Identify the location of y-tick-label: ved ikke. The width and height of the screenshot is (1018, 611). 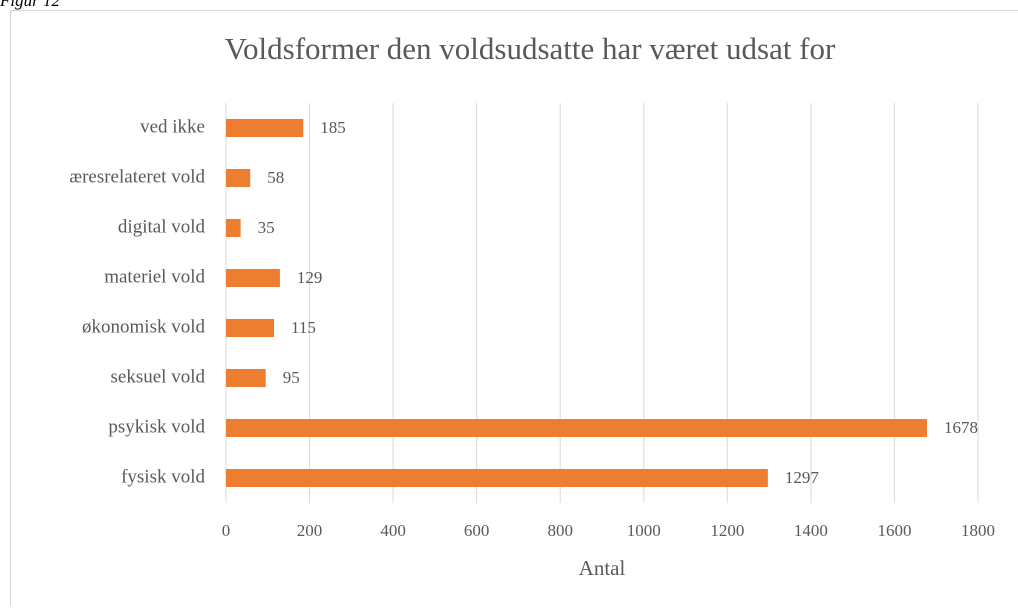
(172, 126).